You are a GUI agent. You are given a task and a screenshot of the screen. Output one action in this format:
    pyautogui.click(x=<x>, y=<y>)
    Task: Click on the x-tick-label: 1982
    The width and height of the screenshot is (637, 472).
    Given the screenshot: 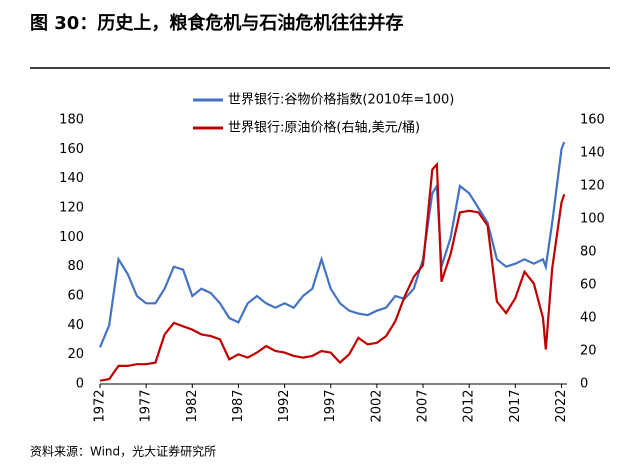 What is the action you would take?
    pyautogui.click(x=192, y=405)
    